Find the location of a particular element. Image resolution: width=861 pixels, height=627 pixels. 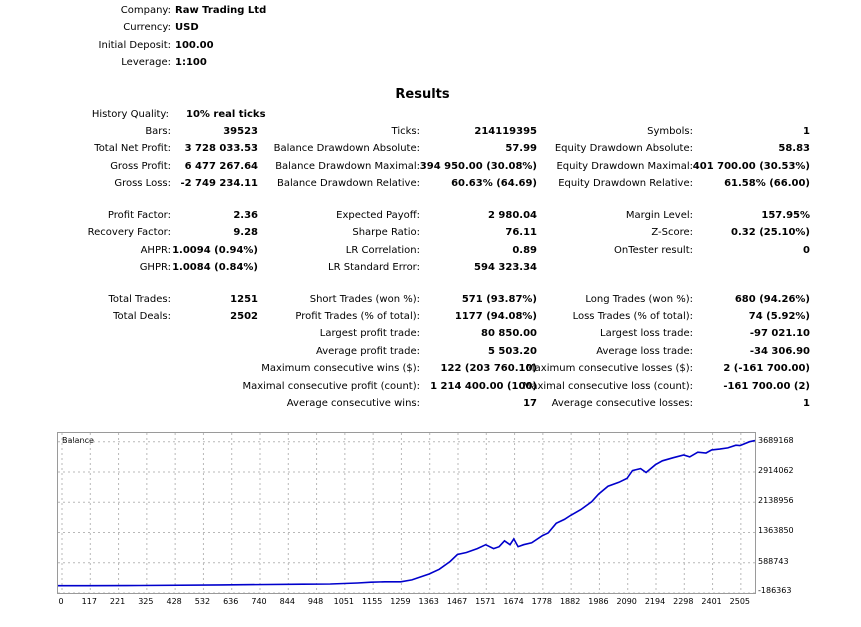

col3-value-9: -97 021.10 is located at coordinates (779, 333).